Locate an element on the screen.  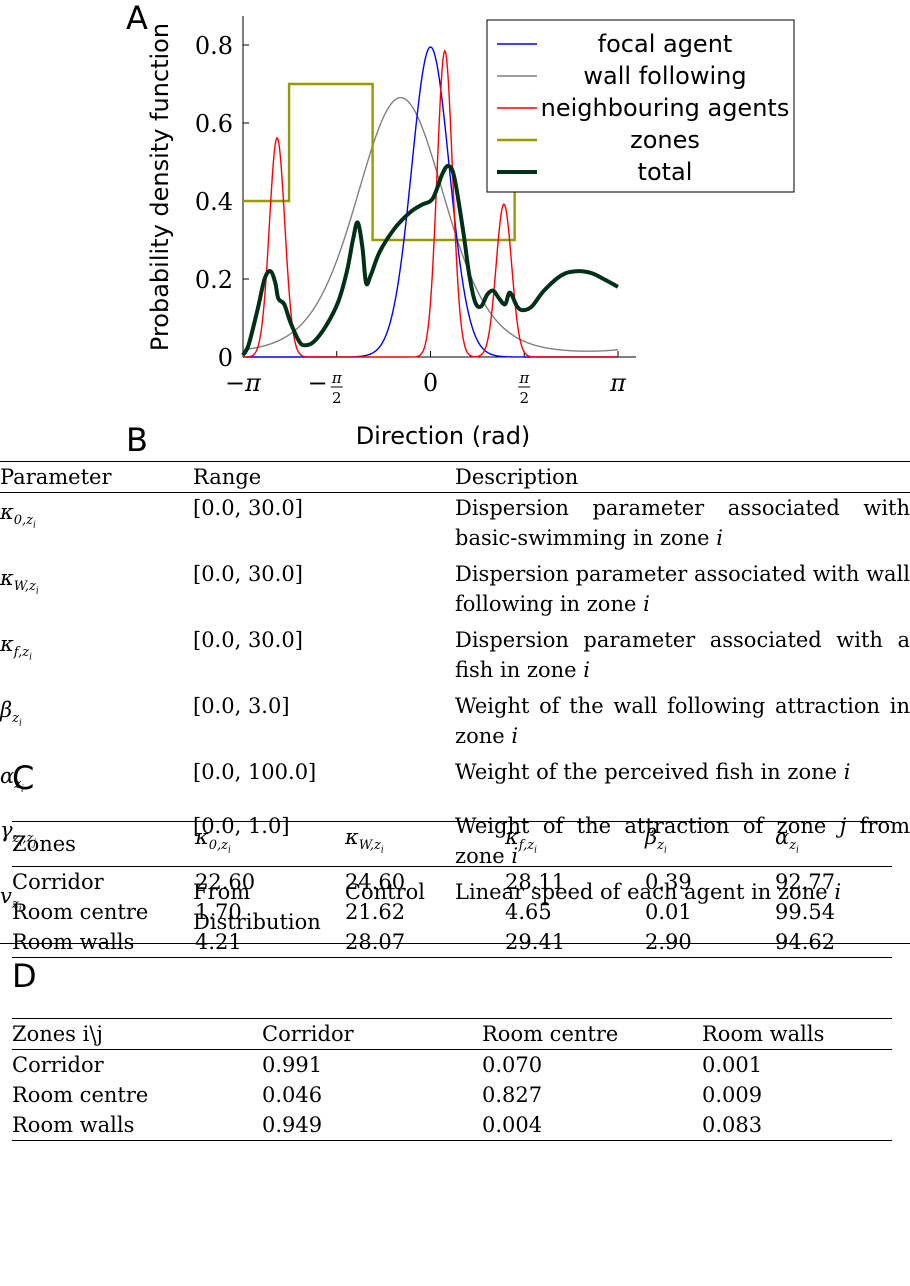
chart-legend is located at coordinates (640, 106).